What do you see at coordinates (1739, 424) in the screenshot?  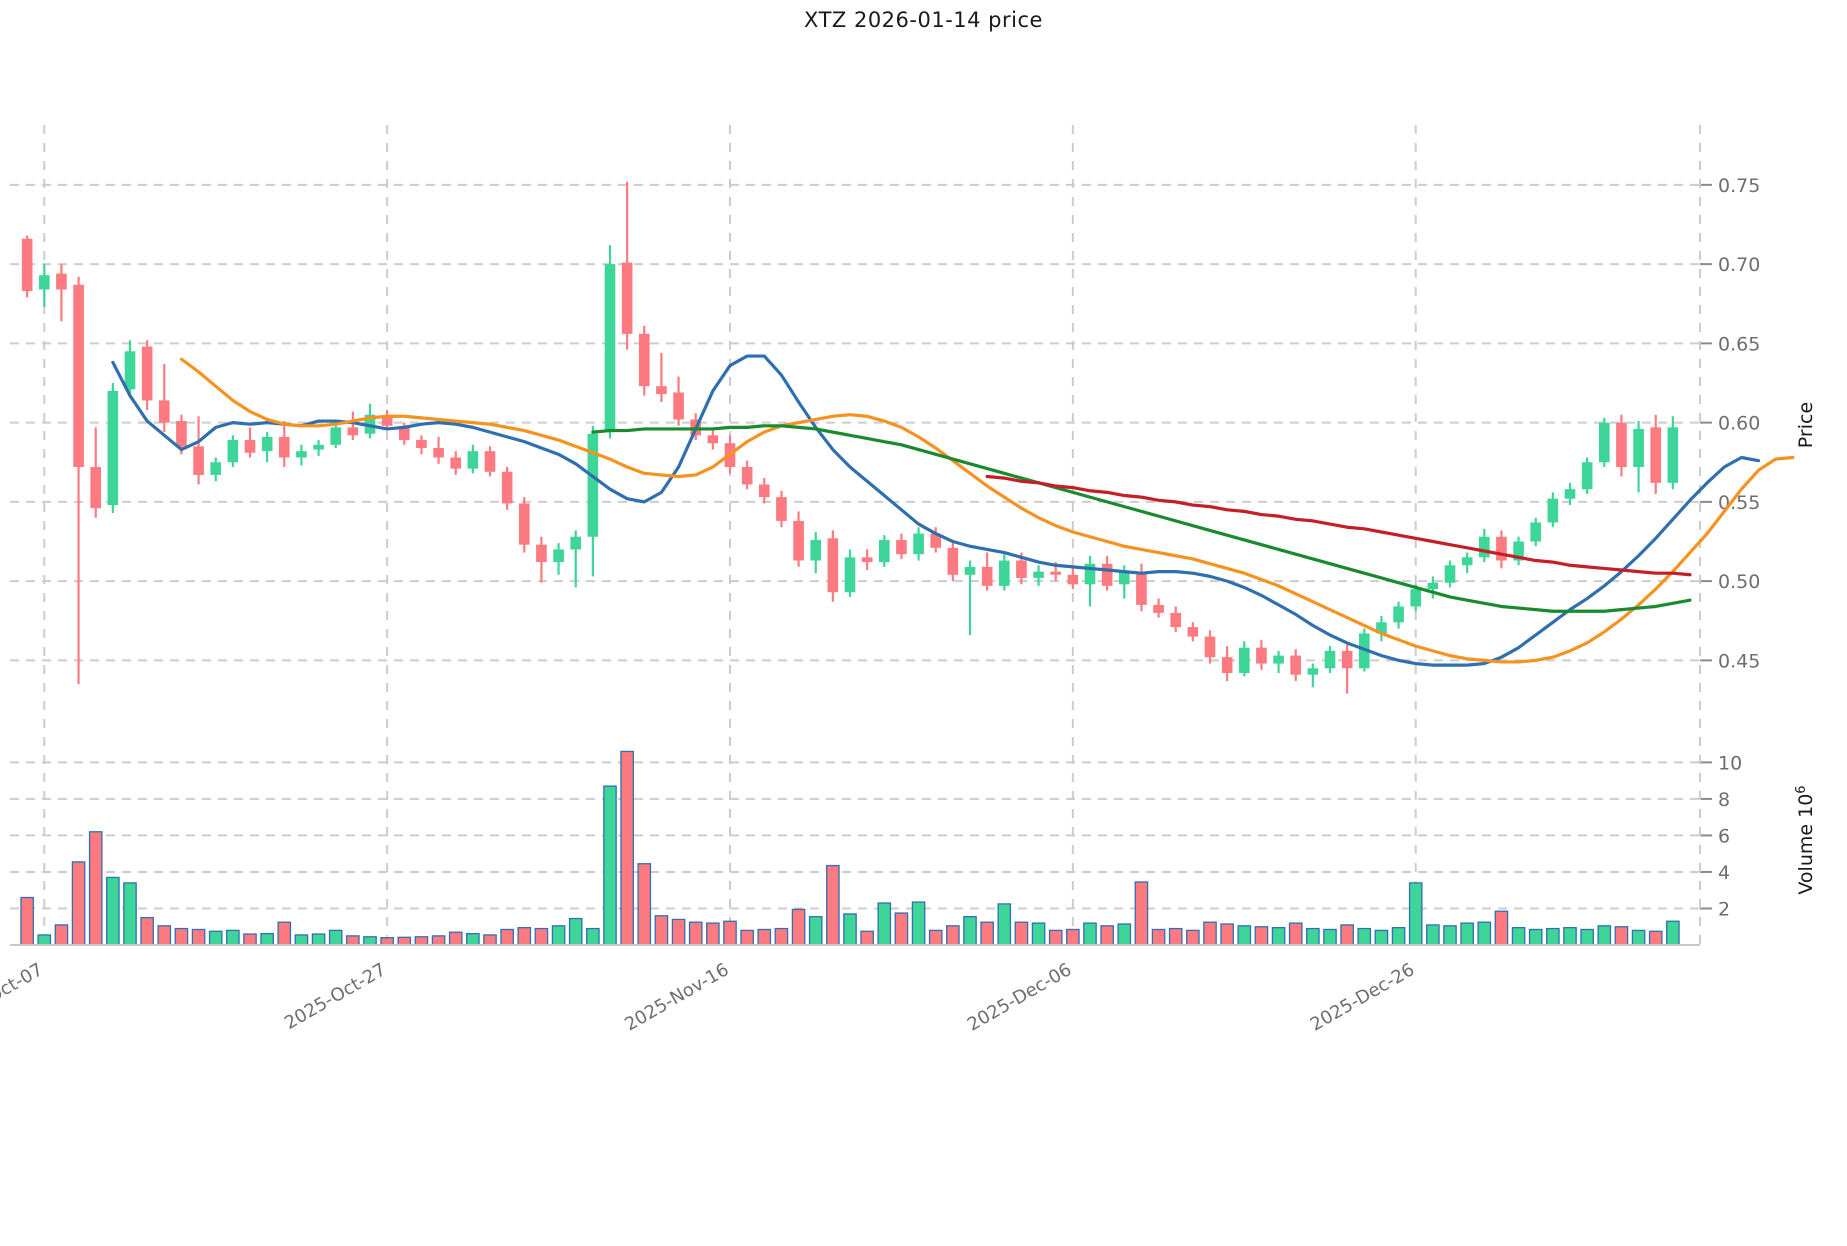 I see `price-tick-label: 0.60` at bounding box center [1739, 424].